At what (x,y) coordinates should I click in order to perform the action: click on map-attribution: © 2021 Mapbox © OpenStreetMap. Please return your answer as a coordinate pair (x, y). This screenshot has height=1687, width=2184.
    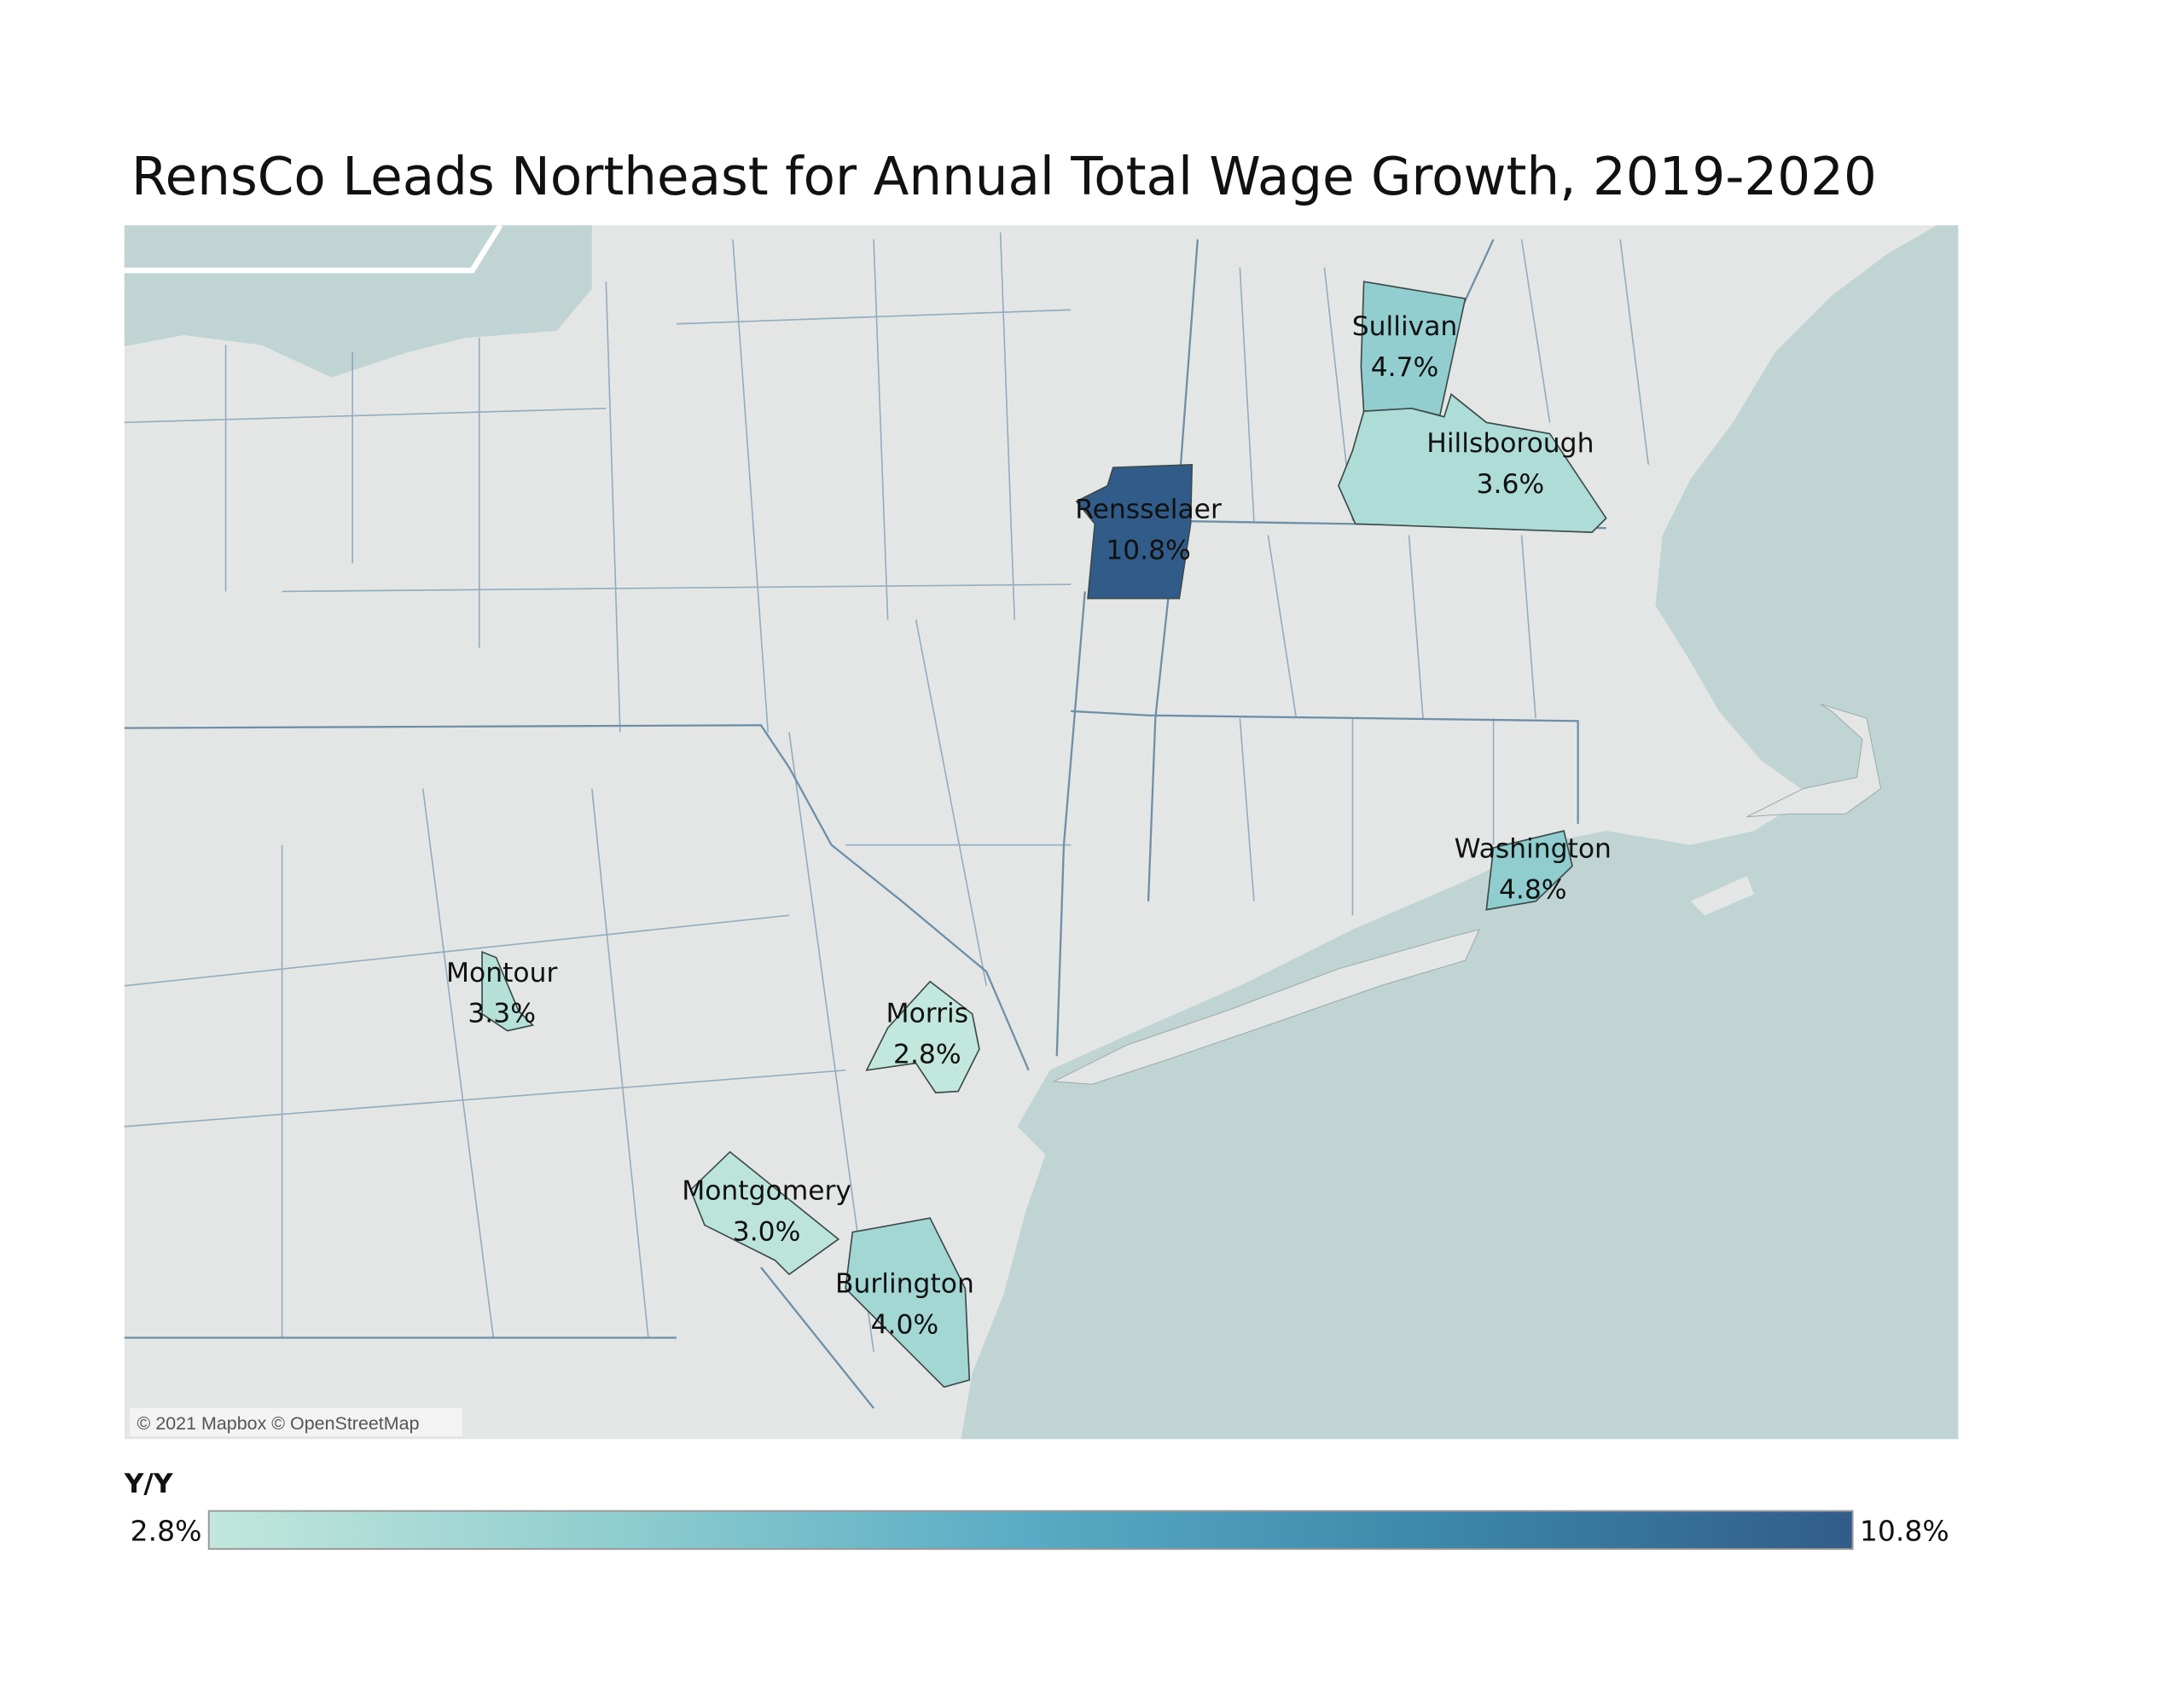
    Looking at the image, I should click on (279, 1424).